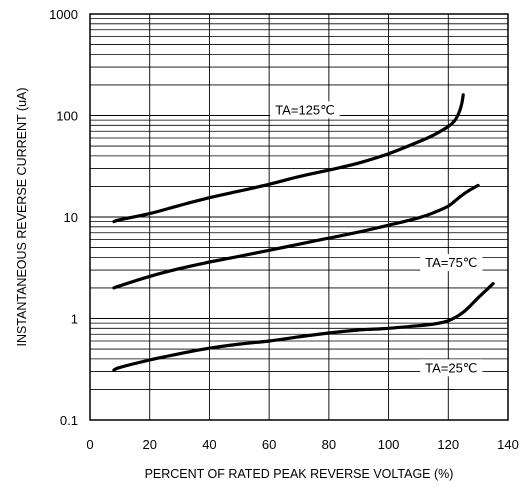 The image size is (530, 490). I want to click on y-tick-label: 1, so click(74, 319).